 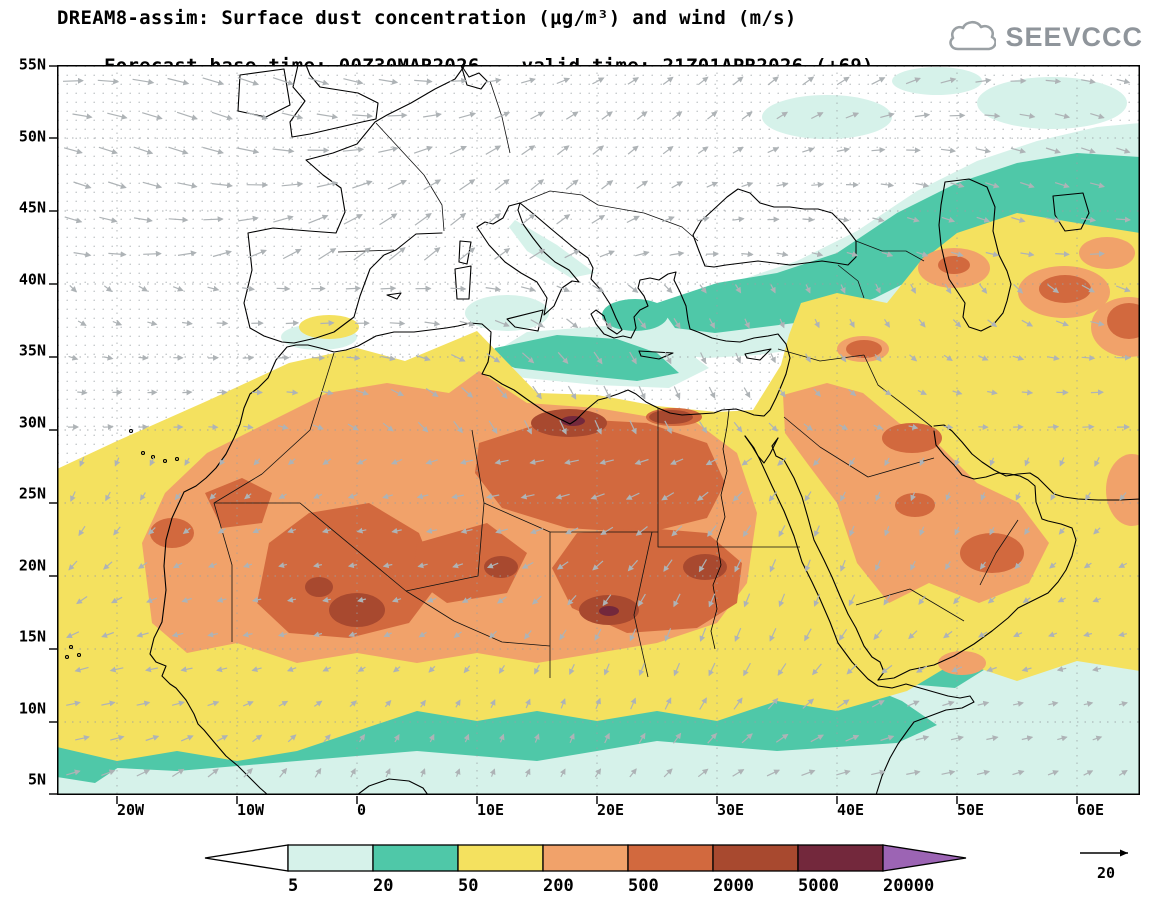 I want to click on concentration-colorbar, so click(x=585, y=858).